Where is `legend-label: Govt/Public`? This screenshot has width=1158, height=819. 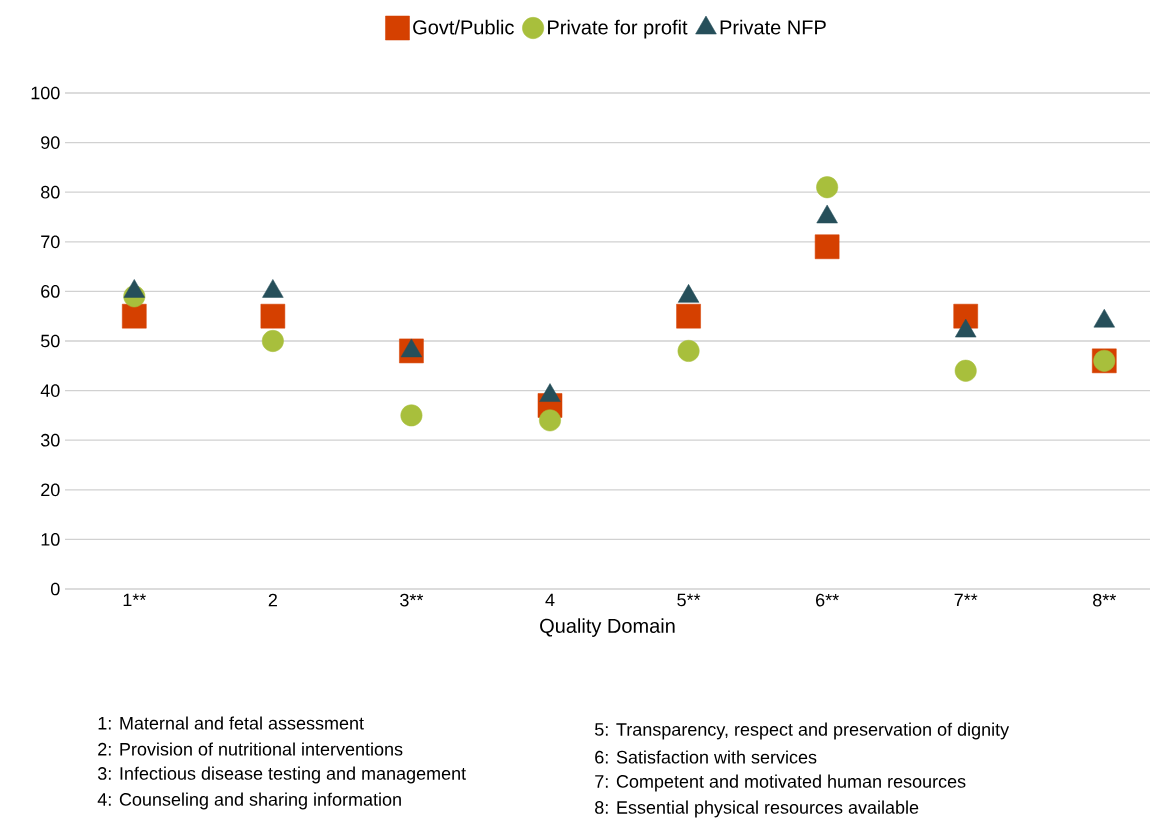 legend-label: Govt/Public is located at coordinates (463, 27).